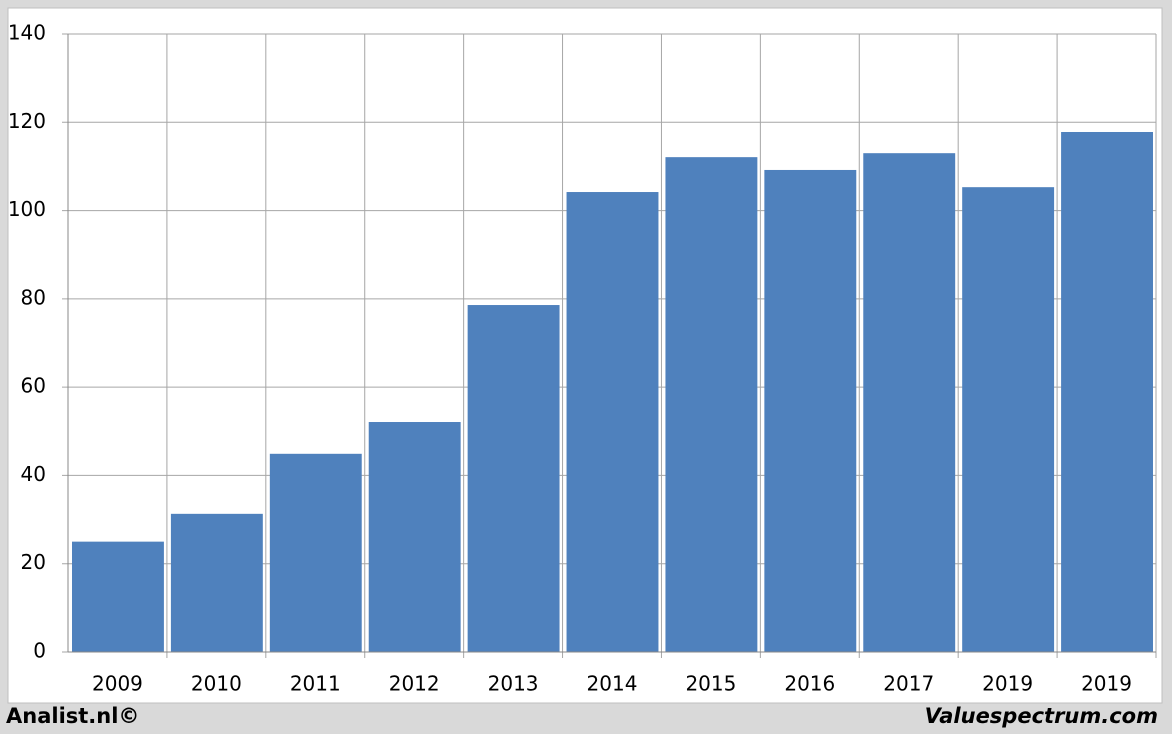 The image size is (1172, 734). What do you see at coordinates (27, 121) in the screenshot?
I see `y-tick-label: 120` at bounding box center [27, 121].